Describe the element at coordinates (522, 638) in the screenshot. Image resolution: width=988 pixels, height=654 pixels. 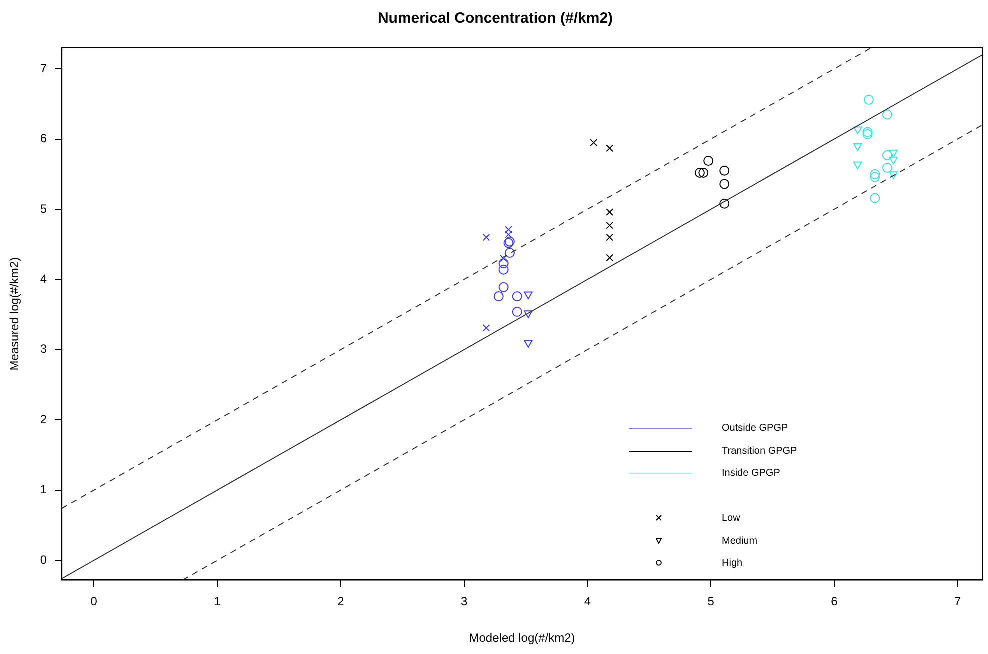
I see `x-axis-title: Modeled log(#/km2)` at that location.